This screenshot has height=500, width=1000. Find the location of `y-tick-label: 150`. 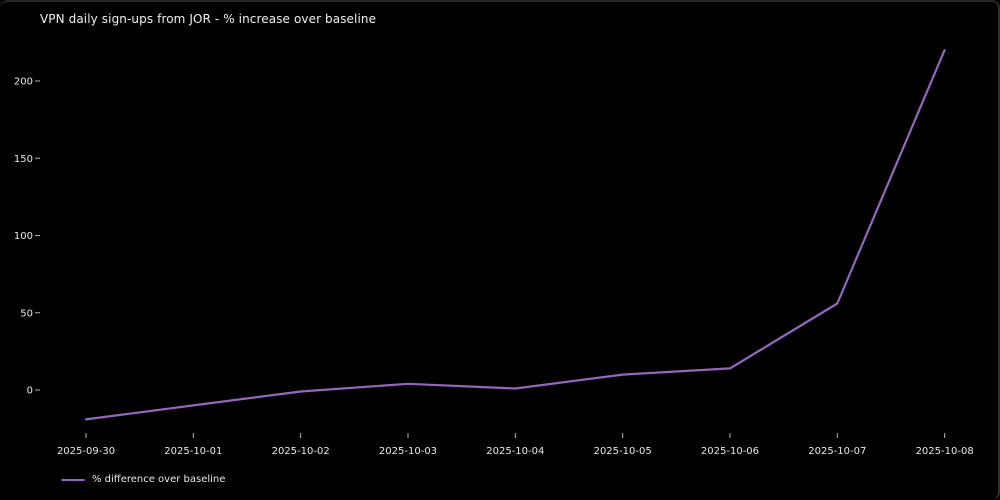

y-tick-label: 150 is located at coordinates (23, 159).